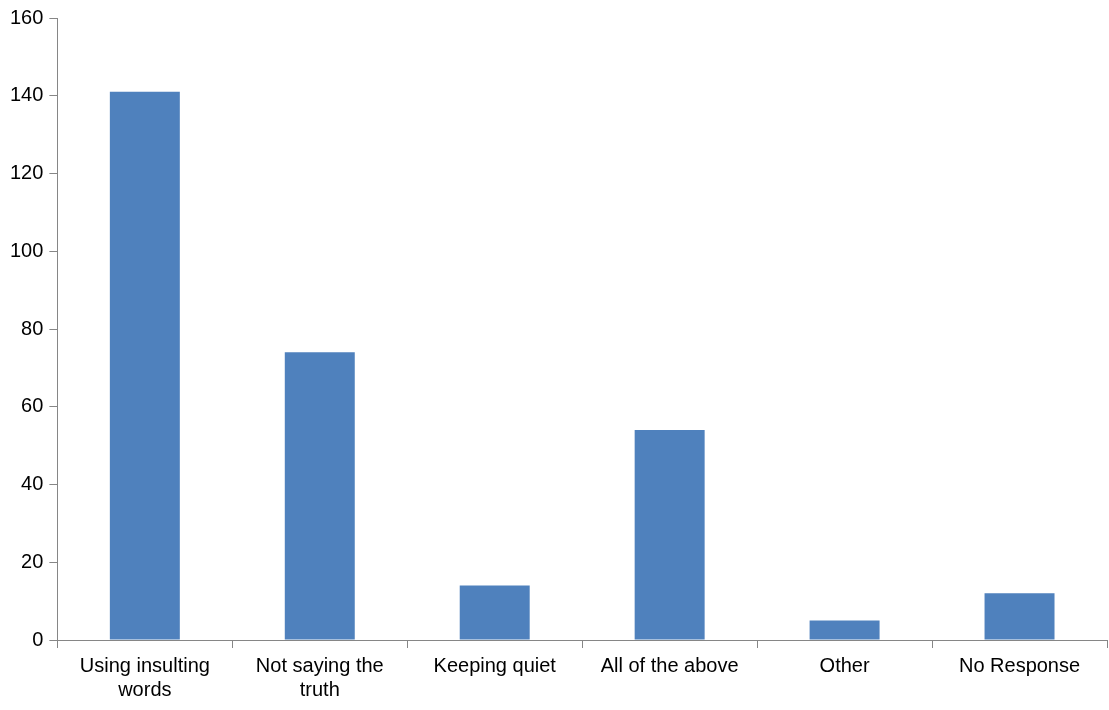 This screenshot has width=1109, height=710. Describe the element at coordinates (32, 483) in the screenshot. I see `y-tick-label: 40` at that location.